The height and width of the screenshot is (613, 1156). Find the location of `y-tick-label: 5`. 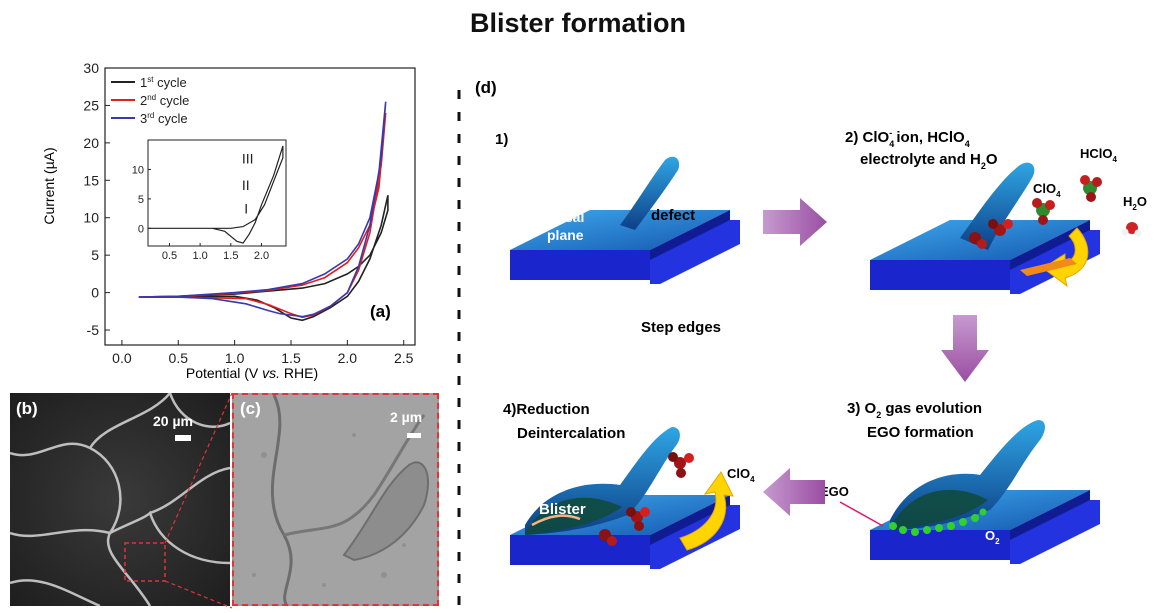

y-tick-label: 5 is located at coordinates (95, 255).